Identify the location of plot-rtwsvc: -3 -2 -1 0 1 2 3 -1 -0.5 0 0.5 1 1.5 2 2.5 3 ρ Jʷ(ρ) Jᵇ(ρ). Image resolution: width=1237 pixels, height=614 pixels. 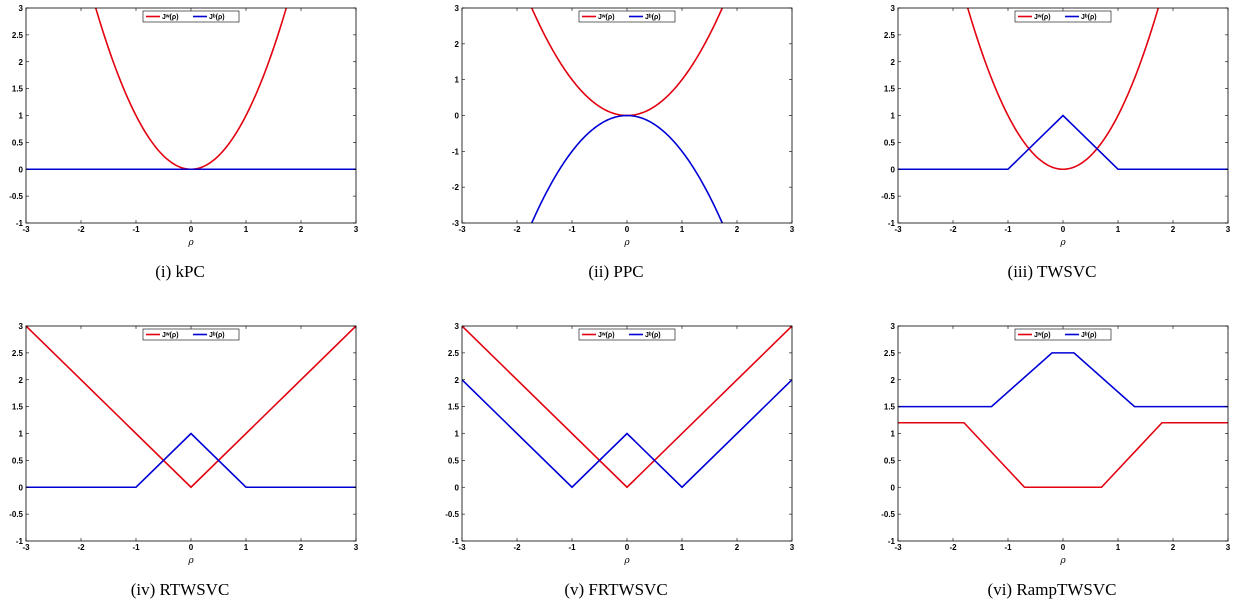
(184, 444).